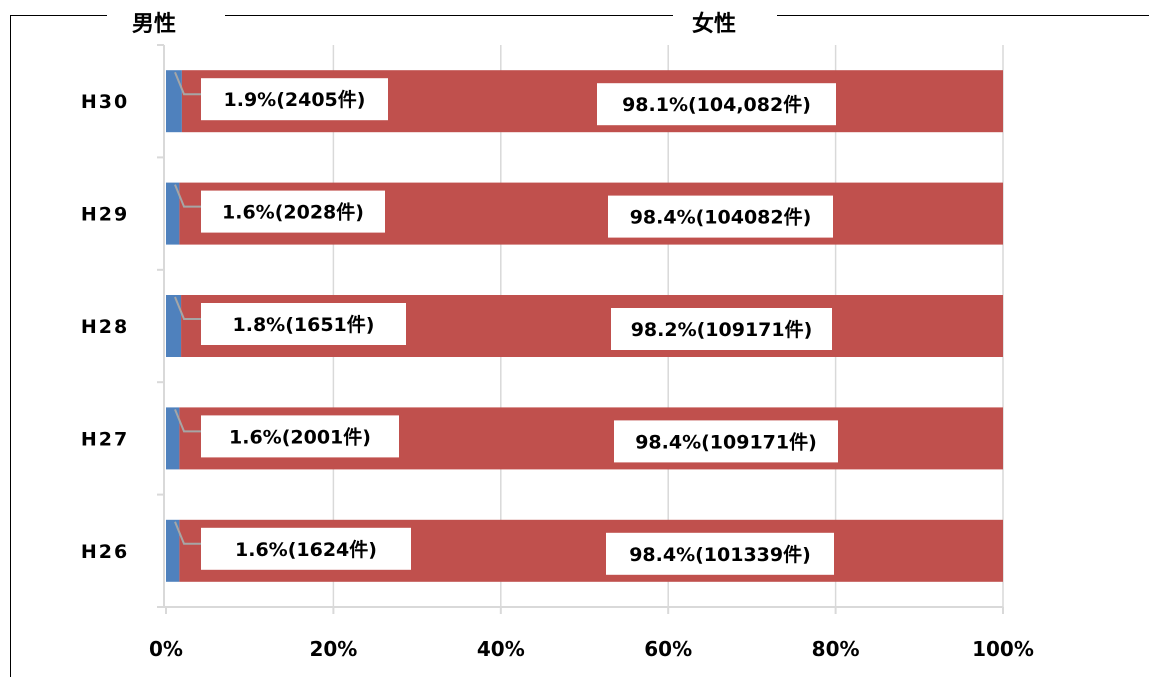 Image resolution: width=1149 pixels, height=677 pixels. I want to click on data-label-male: 1.9%(2405件), so click(295, 99).